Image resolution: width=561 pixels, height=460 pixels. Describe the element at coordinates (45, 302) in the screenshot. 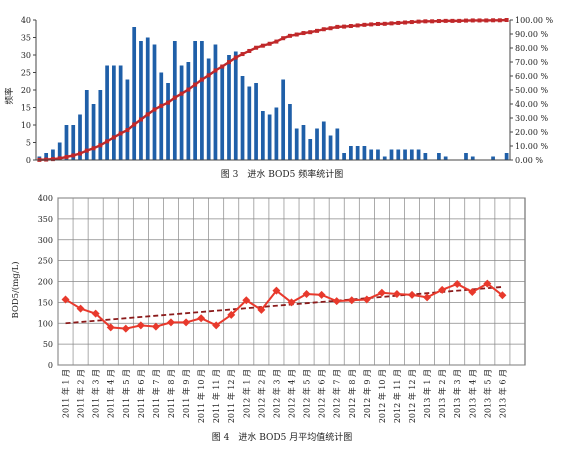

I see `bod-y-tick-label: 150` at that location.